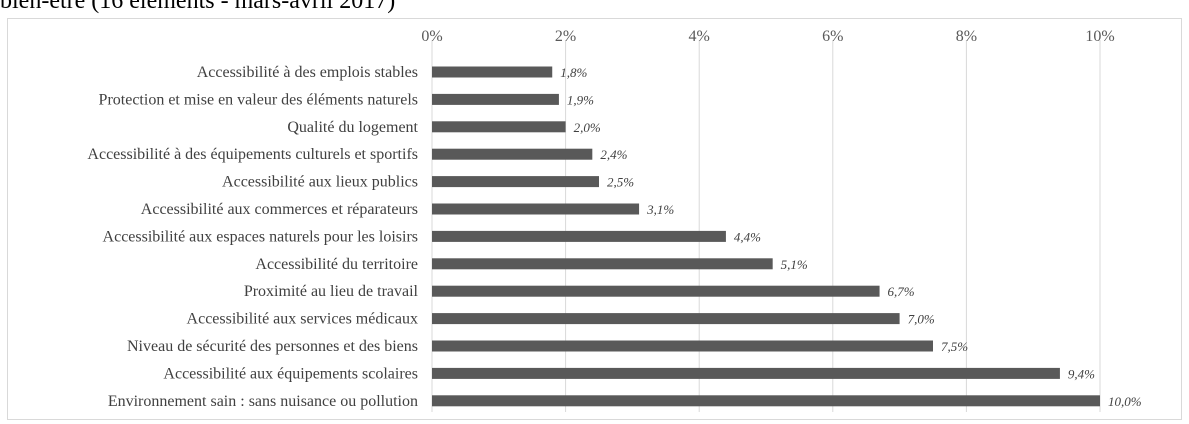 The image size is (1189, 424). What do you see at coordinates (573, 72) in the screenshot?
I see `data-label: 1,8%` at bounding box center [573, 72].